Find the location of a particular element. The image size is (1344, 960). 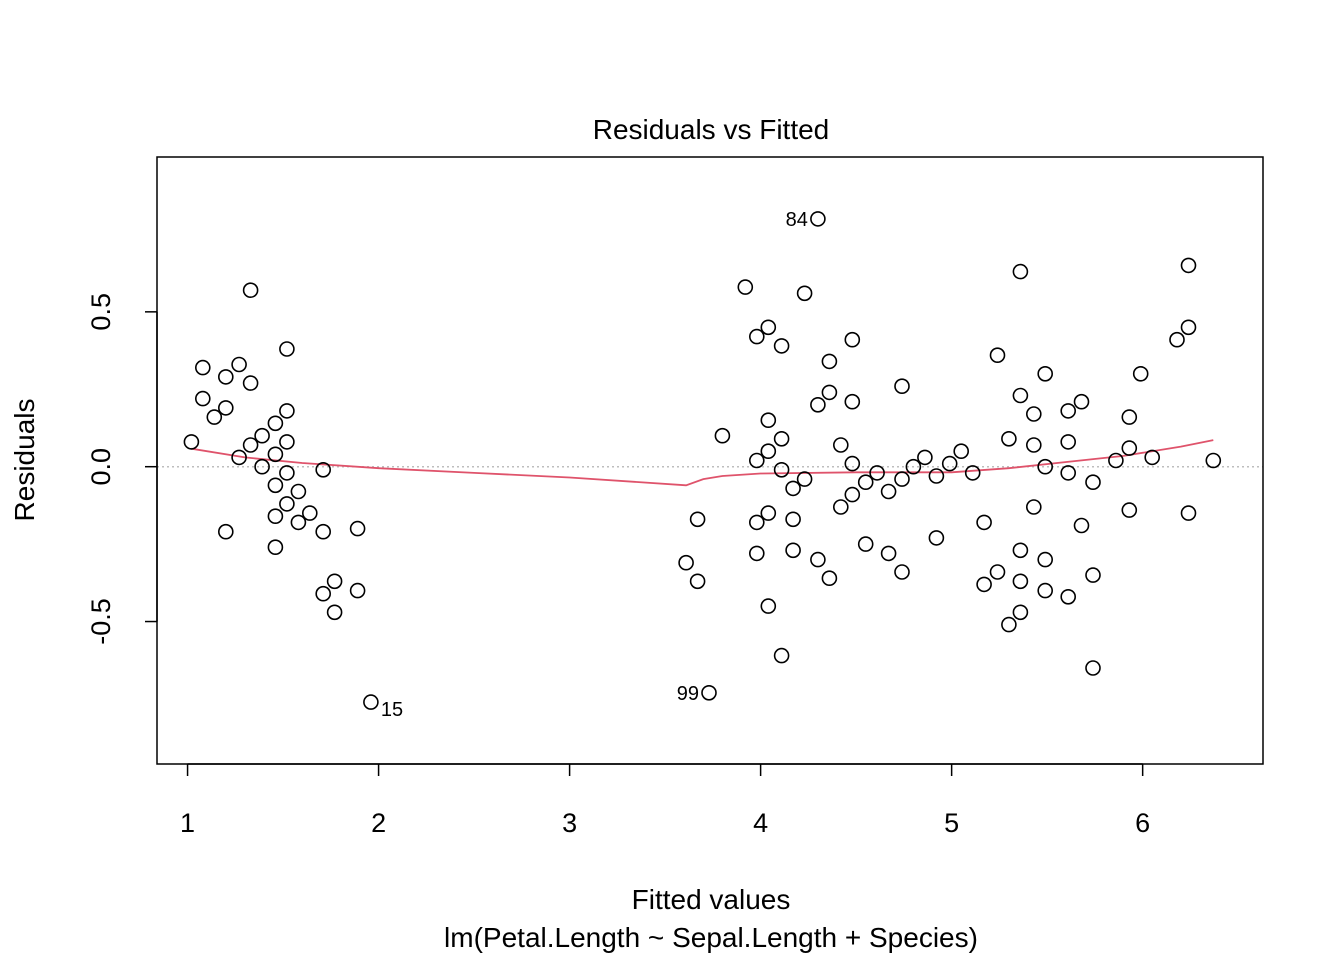

point-label-84: 84 is located at coordinates (797, 220).